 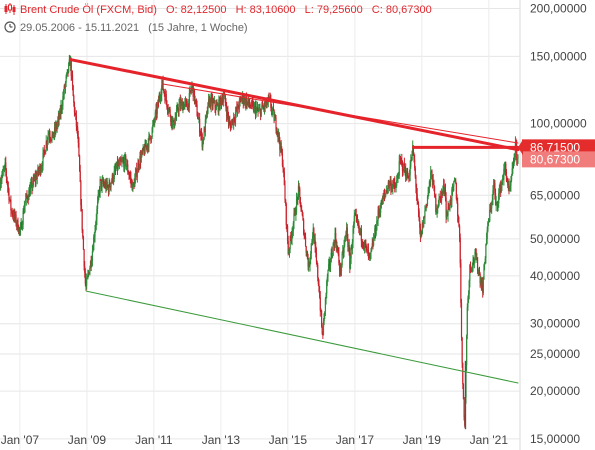 I want to click on x-tick-label: Jan '09, so click(x=87, y=440).